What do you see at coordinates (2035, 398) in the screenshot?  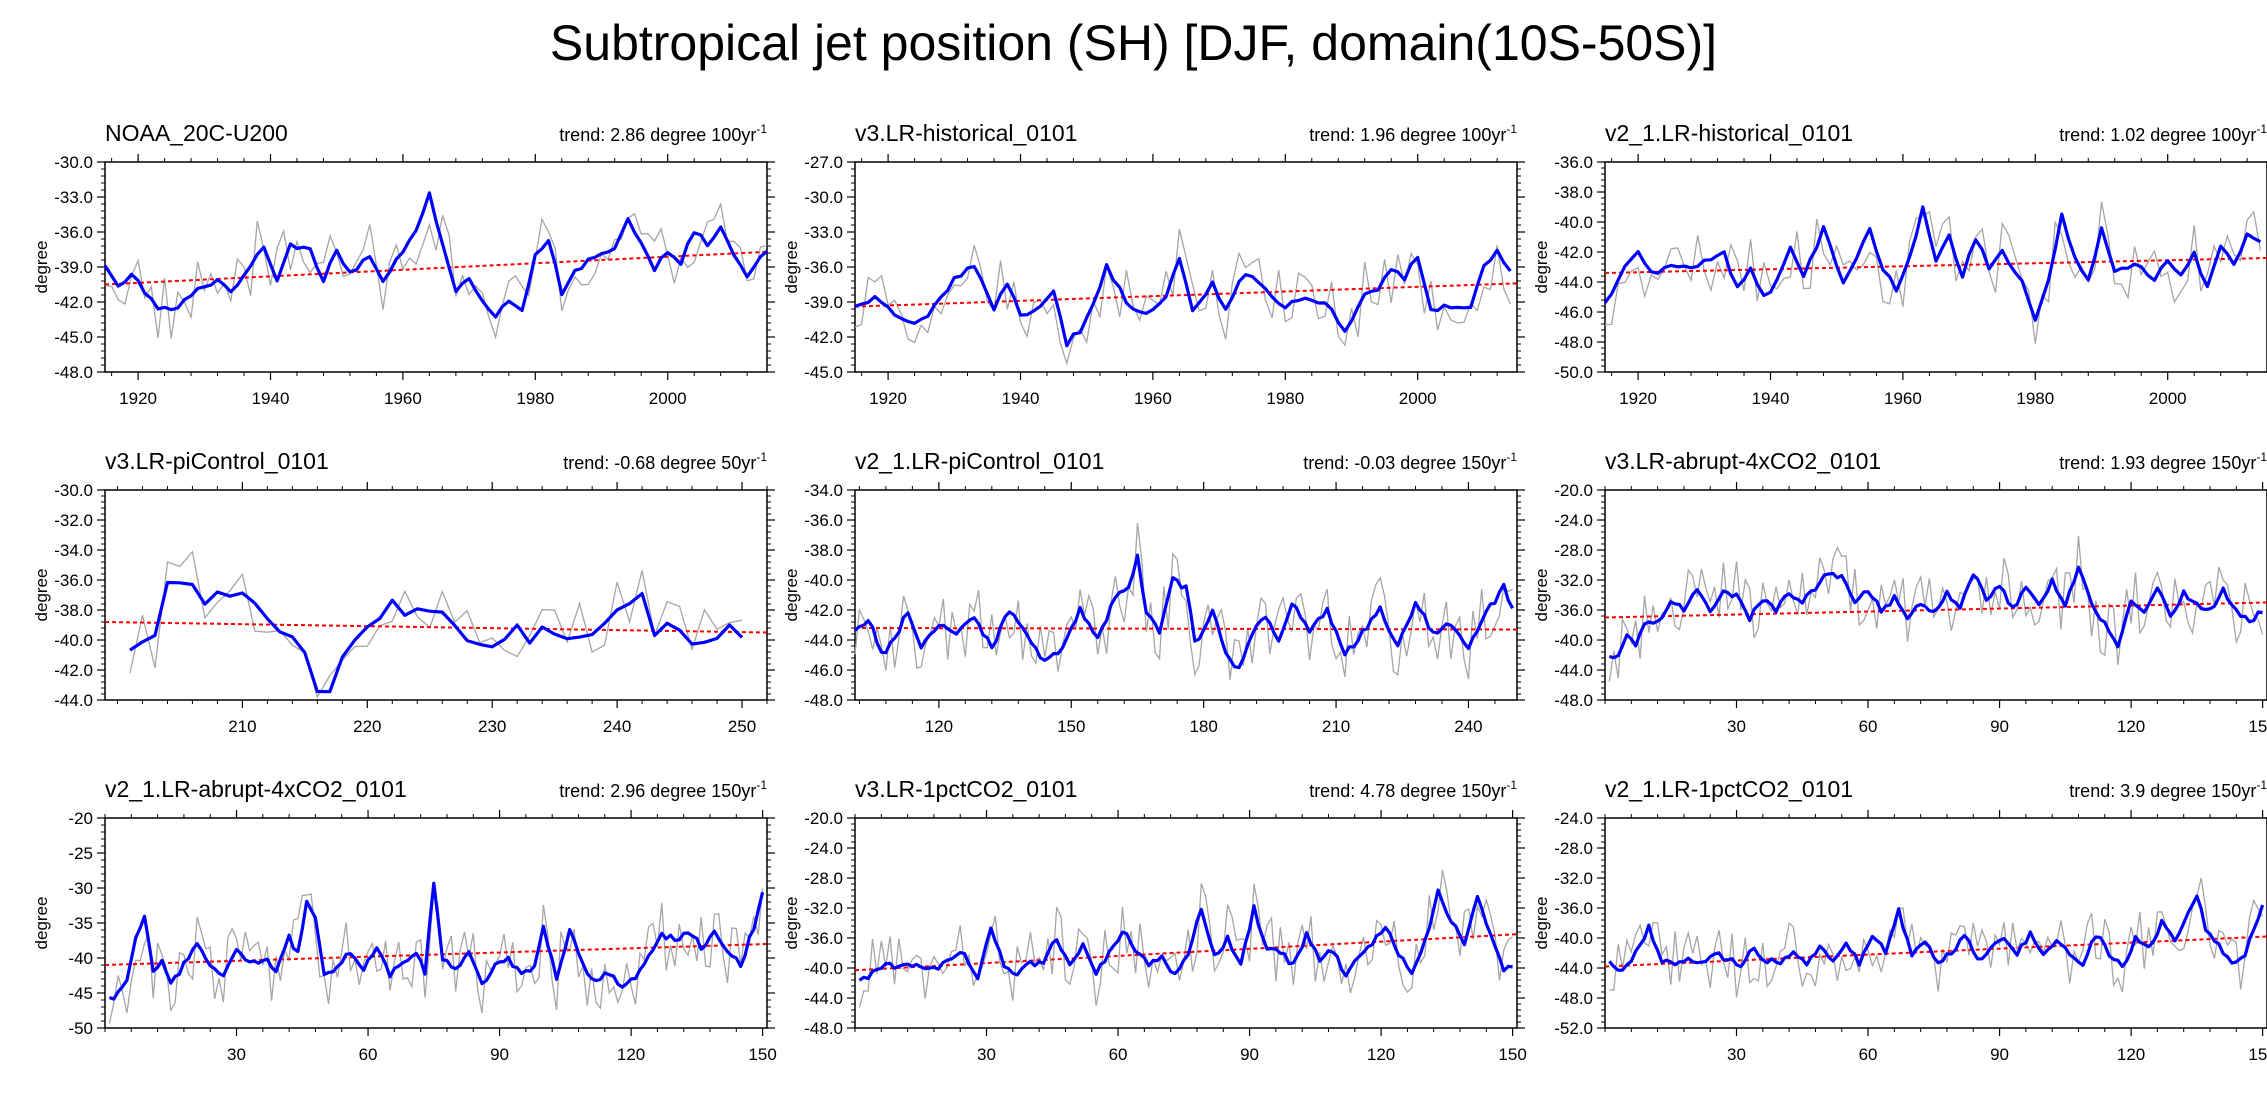 I see `x-tick-label: 1980` at bounding box center [2035, 398].